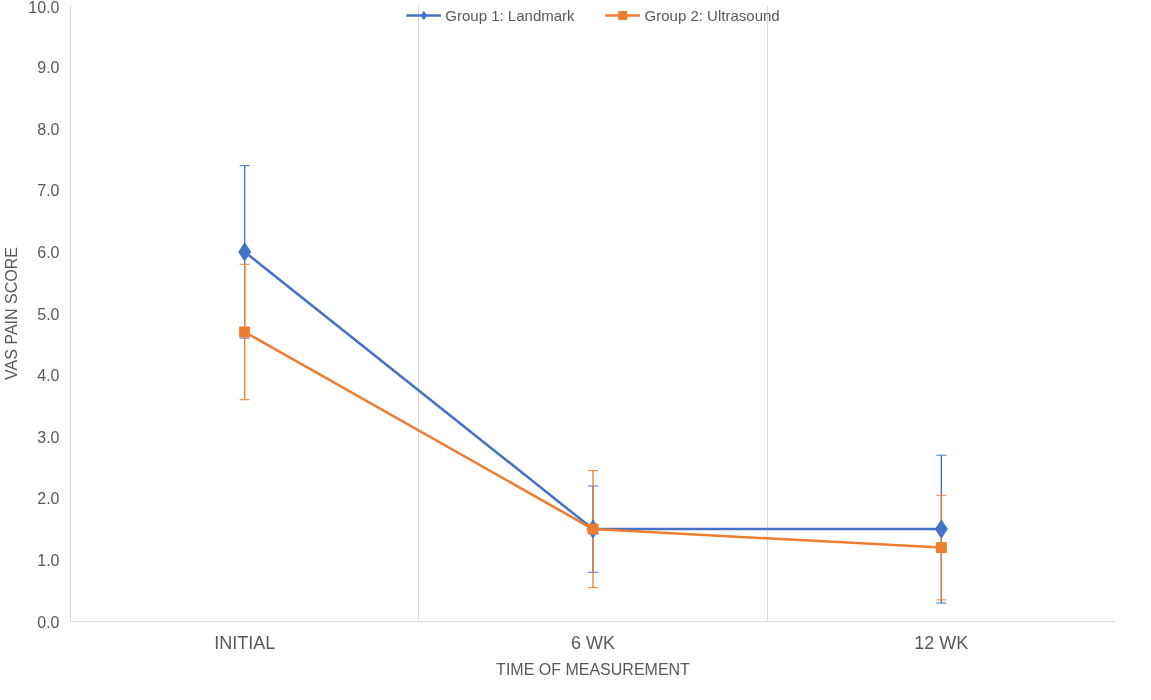 Image resolution: width=1151 pixels, height=700 pixels. I want to click on y-tick-label: 0.0, so click(48, 622).